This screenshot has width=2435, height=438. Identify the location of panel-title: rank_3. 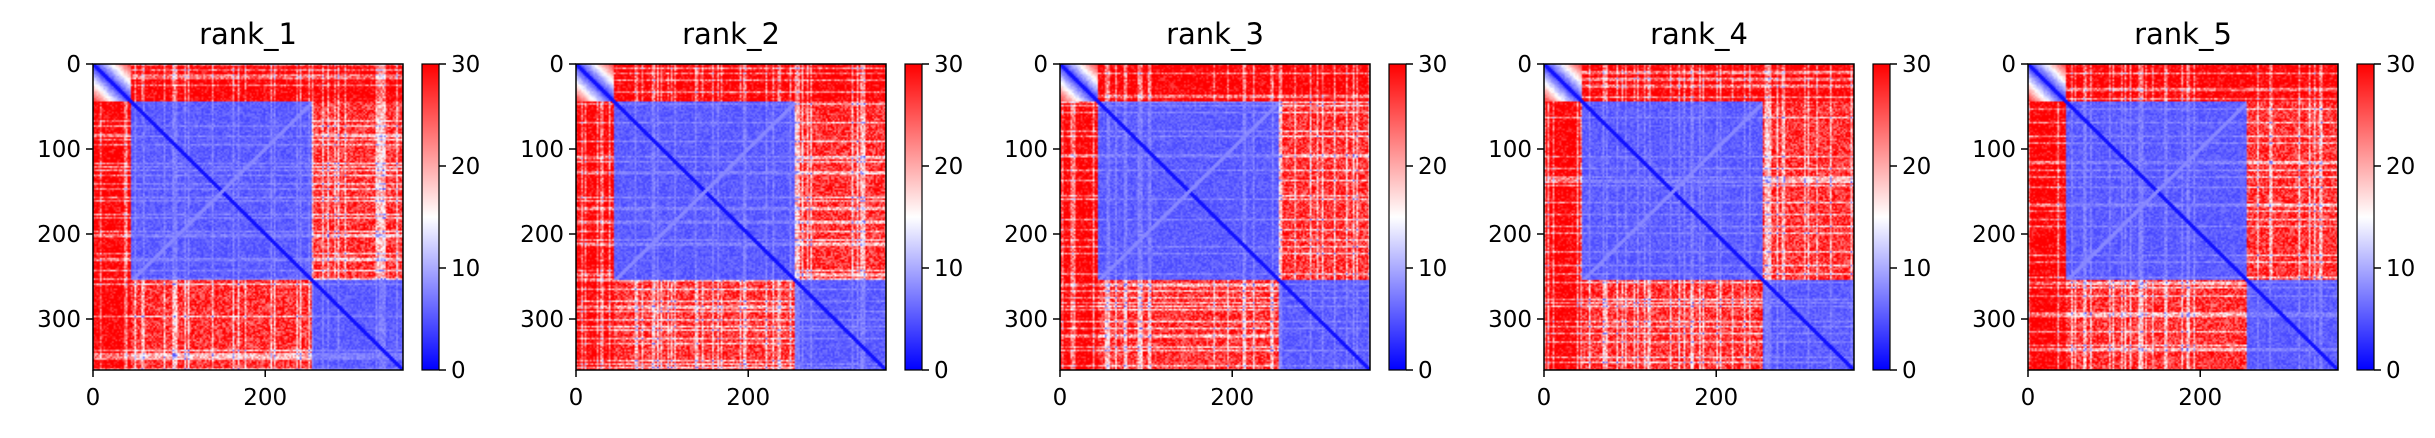
(1215, 34).